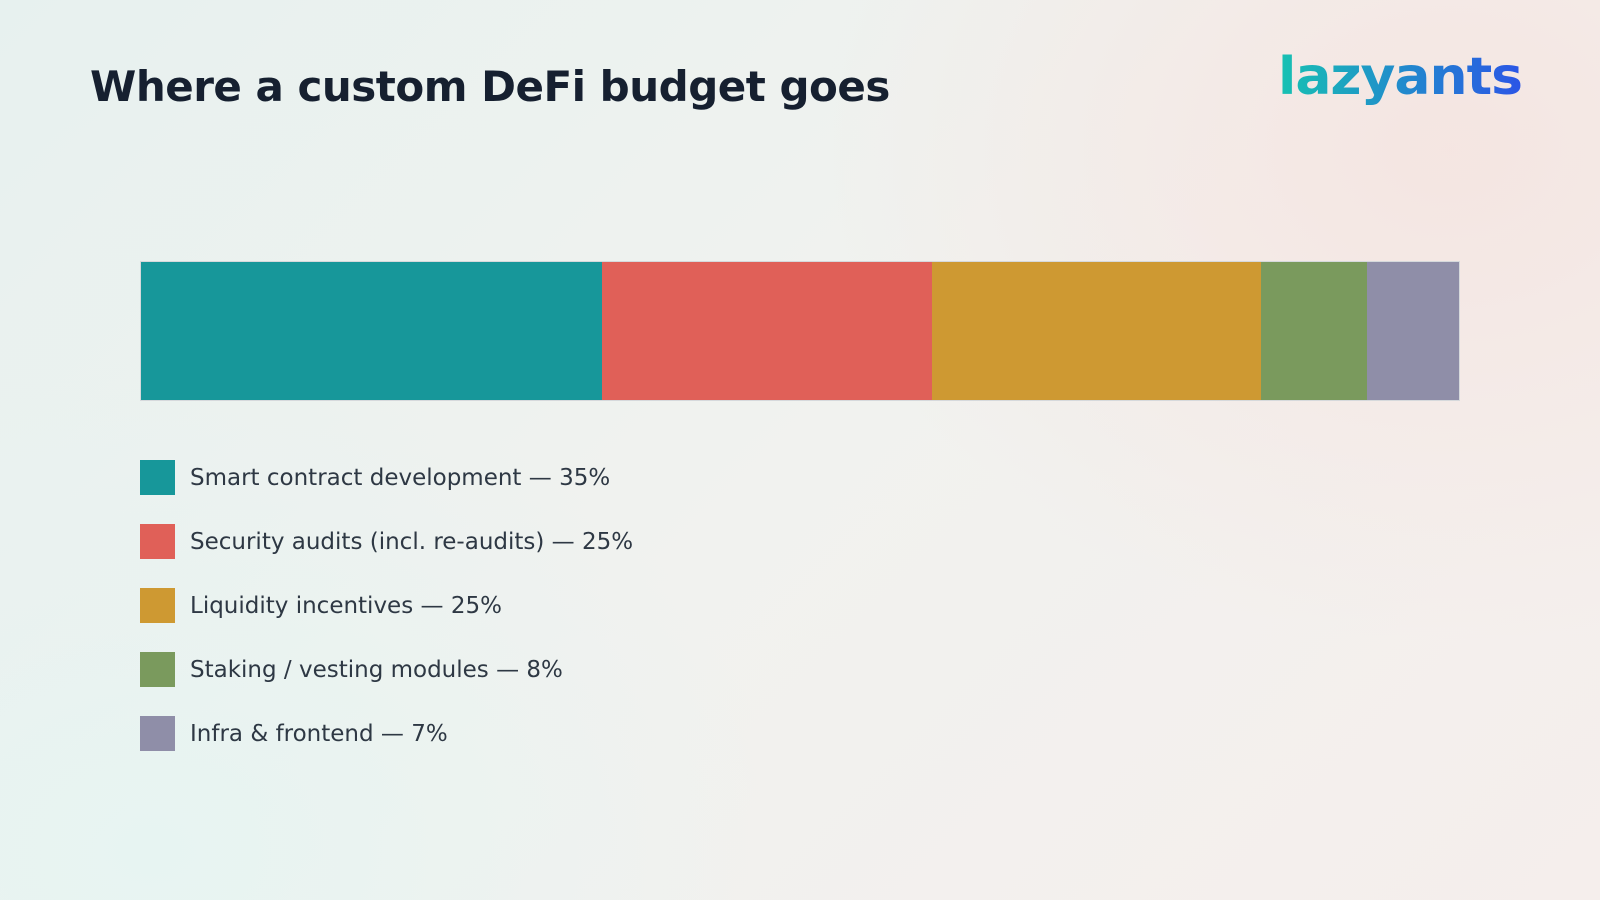 The image size is (1600, 900). Describe the element at coordinates (400, 477) in the screenshot. I see `legend-label: Smart contract development — 35%` at that location.